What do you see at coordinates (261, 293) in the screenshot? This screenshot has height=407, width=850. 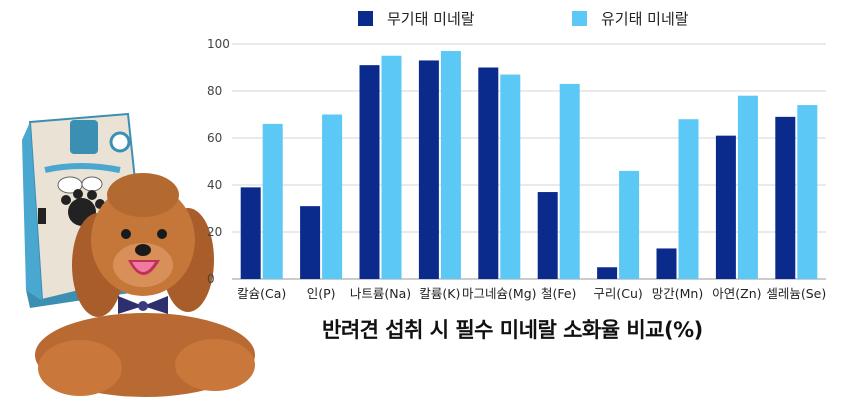 I see `x-tick-label: 칼슘(Ca)` at bounding box center [261, 293].